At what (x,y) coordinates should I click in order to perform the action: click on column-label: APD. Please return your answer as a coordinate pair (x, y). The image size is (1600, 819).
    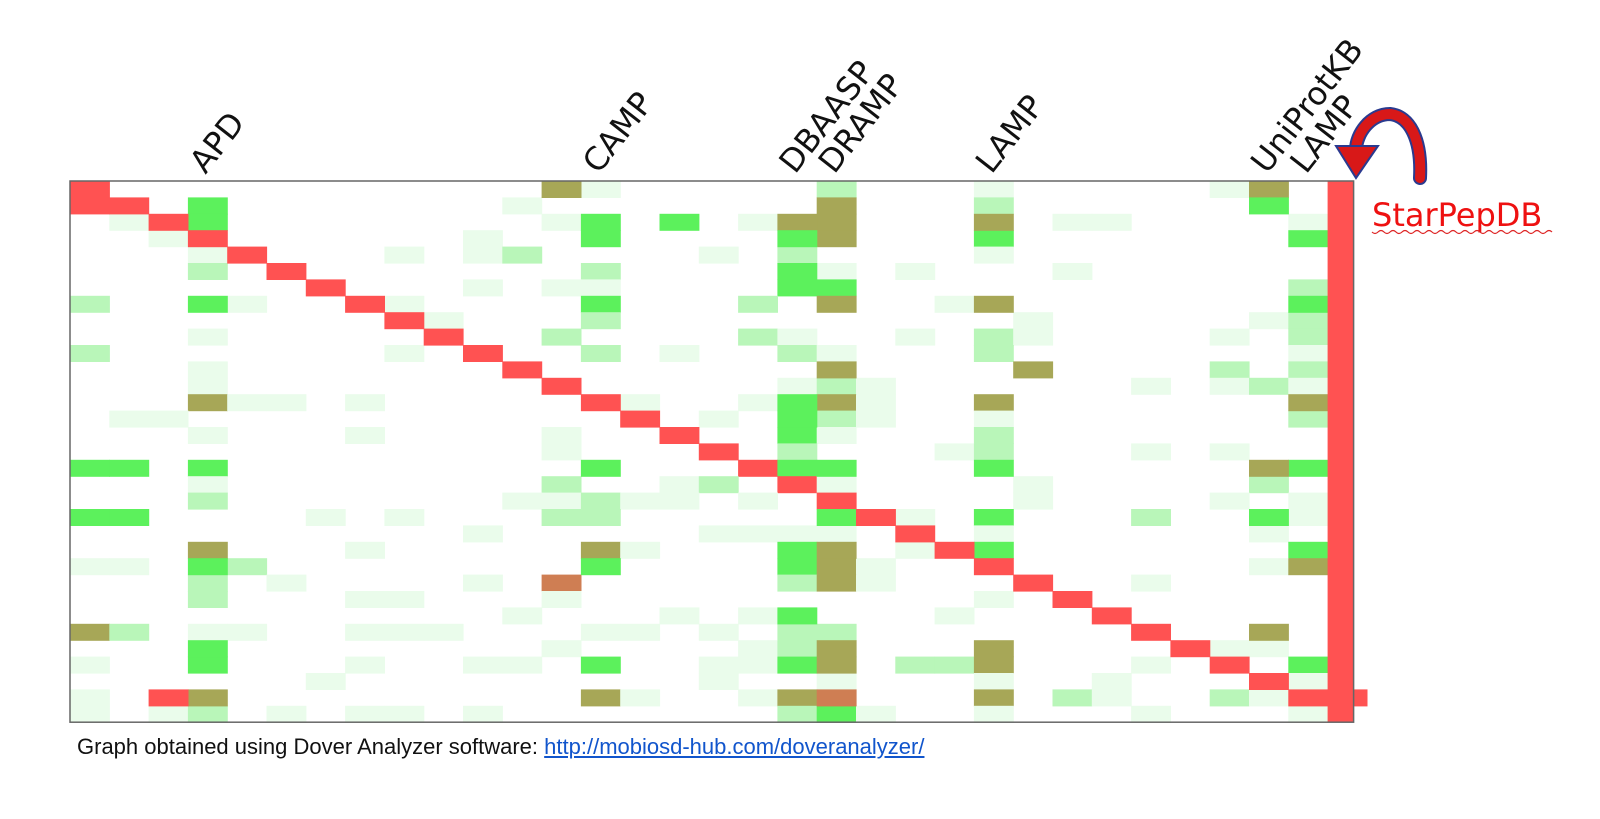
    Looking at the image, I should click on (217, 142).